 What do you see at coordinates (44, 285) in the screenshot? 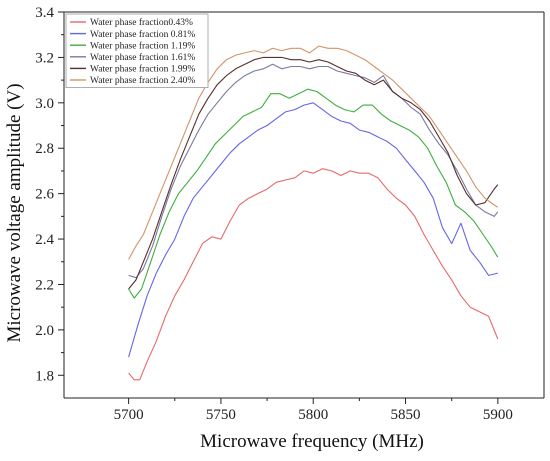
I see `y-tick-label: 2.2` at bounding box center [44, 285].